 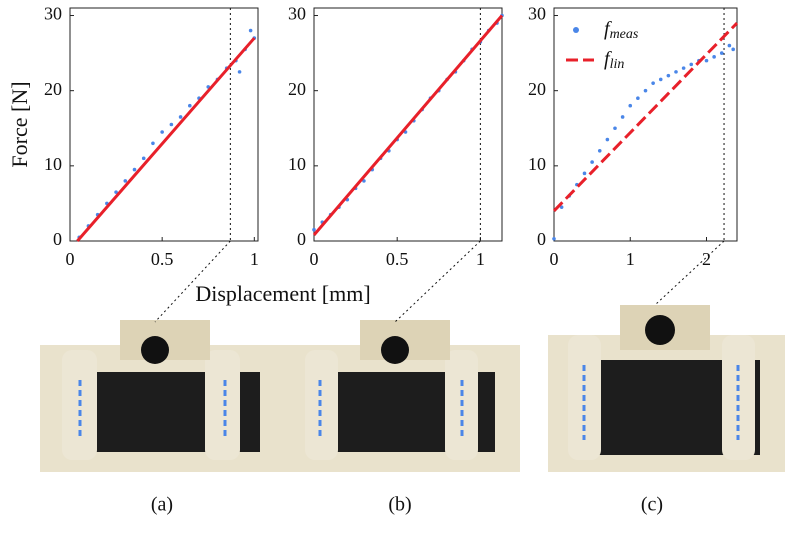 I want to click on x-tick-label: 2, so click(x=706, y=259).